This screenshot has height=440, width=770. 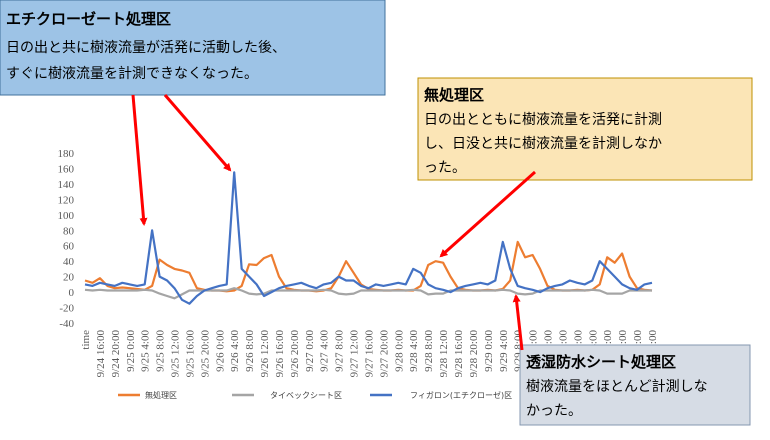 I want to click on x-tick-label: 9/25 0:00, so click(x=131, y=351).